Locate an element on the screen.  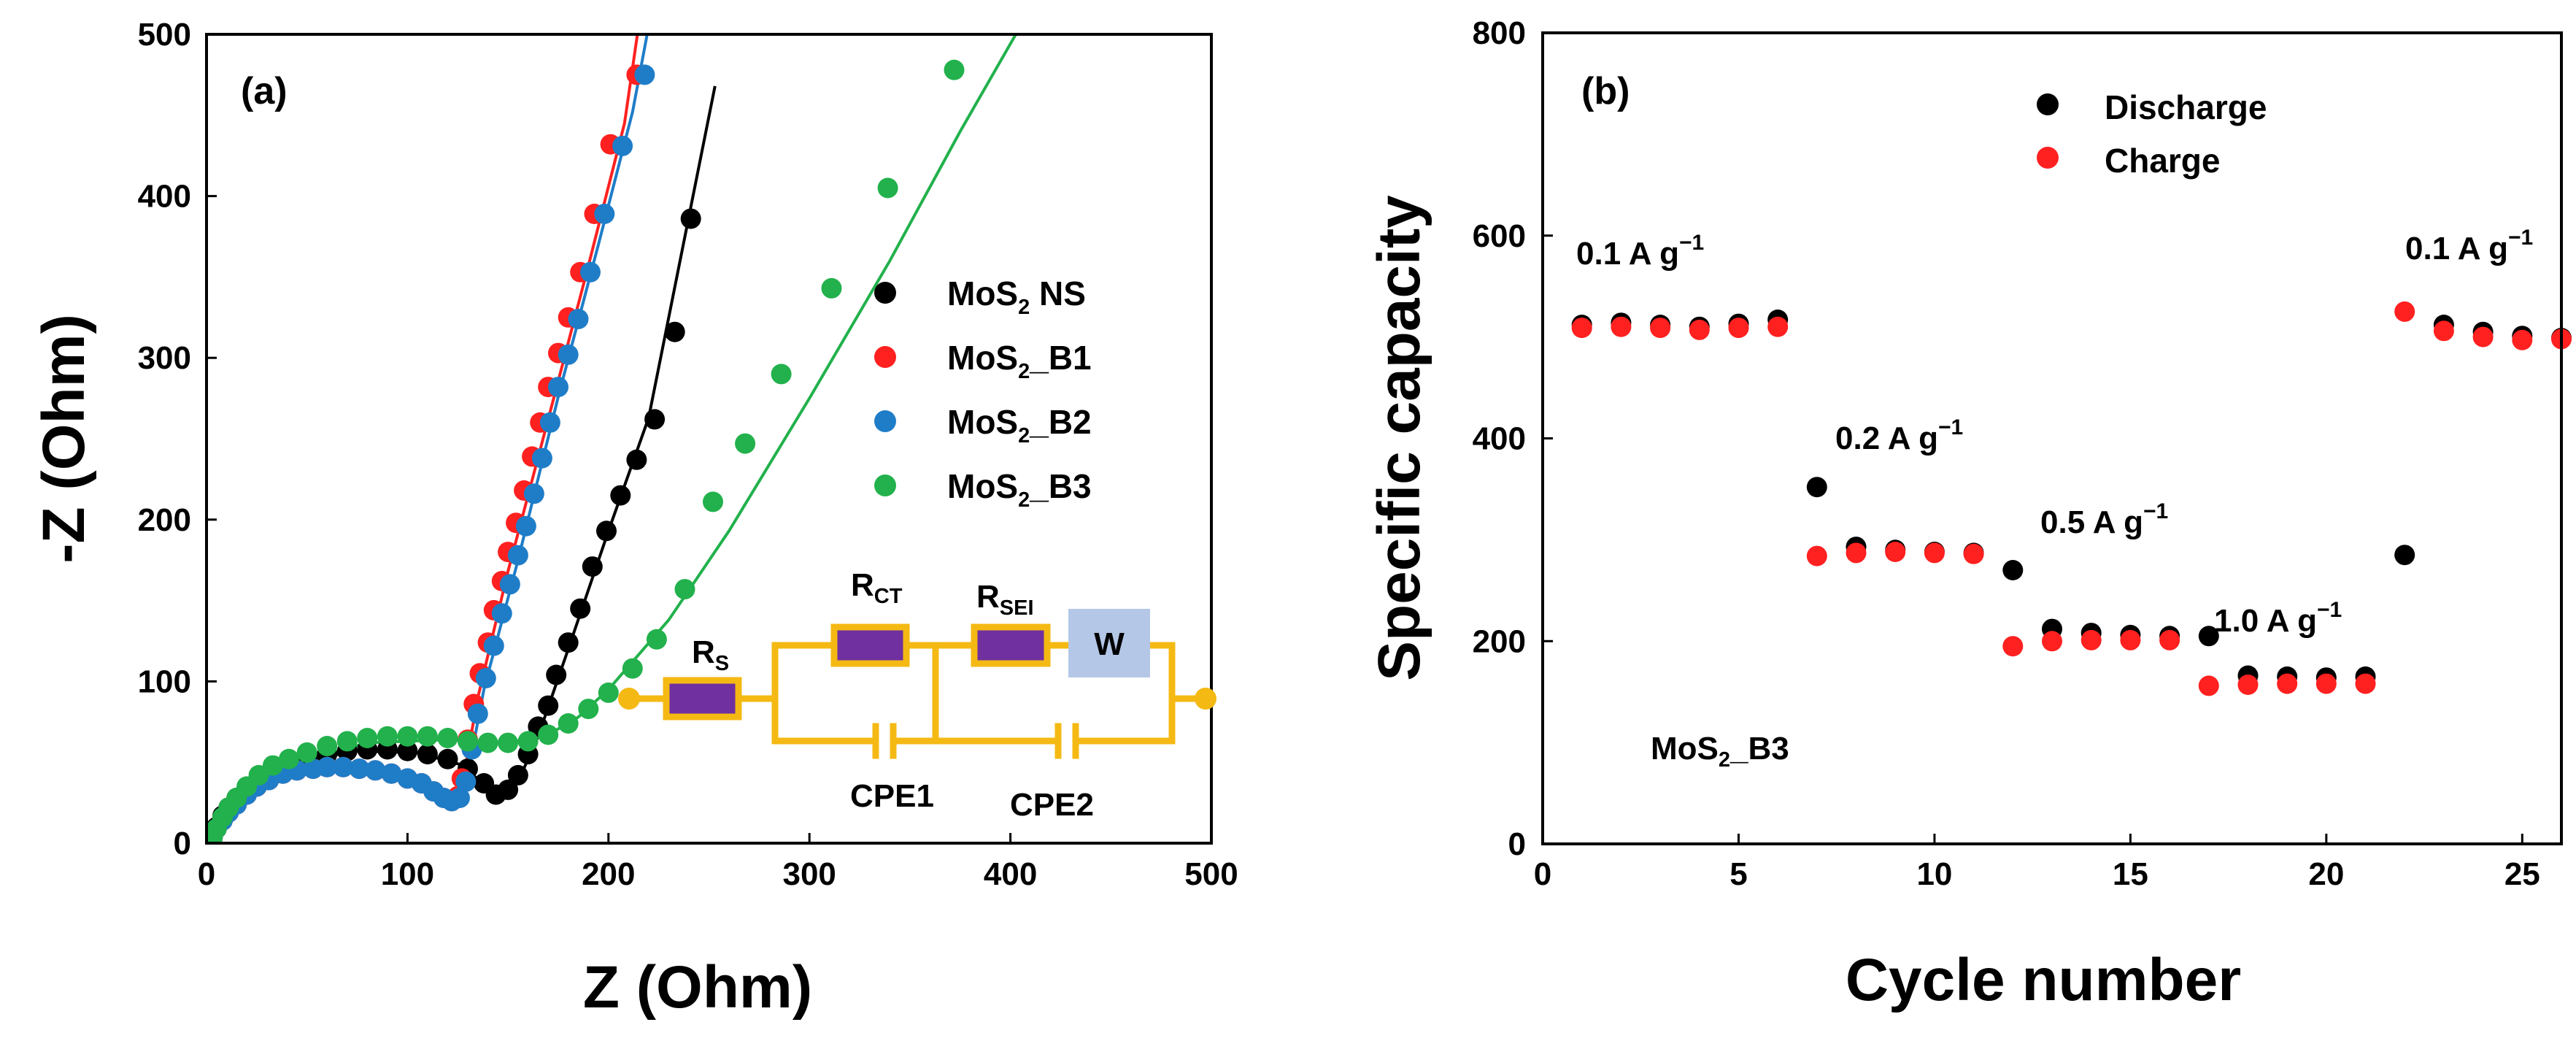
eis-legend-marker-b3 is located at coordinates (885, 485).